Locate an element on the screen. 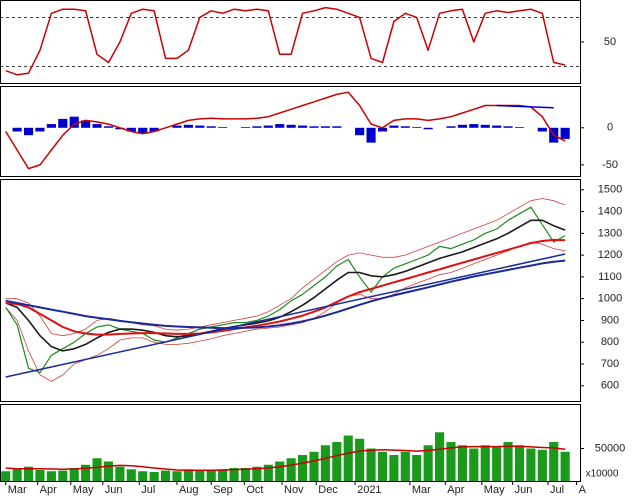 This screenshot has width=633, height=496. x-tick-label: Aug is located at coordinates (189, 490).